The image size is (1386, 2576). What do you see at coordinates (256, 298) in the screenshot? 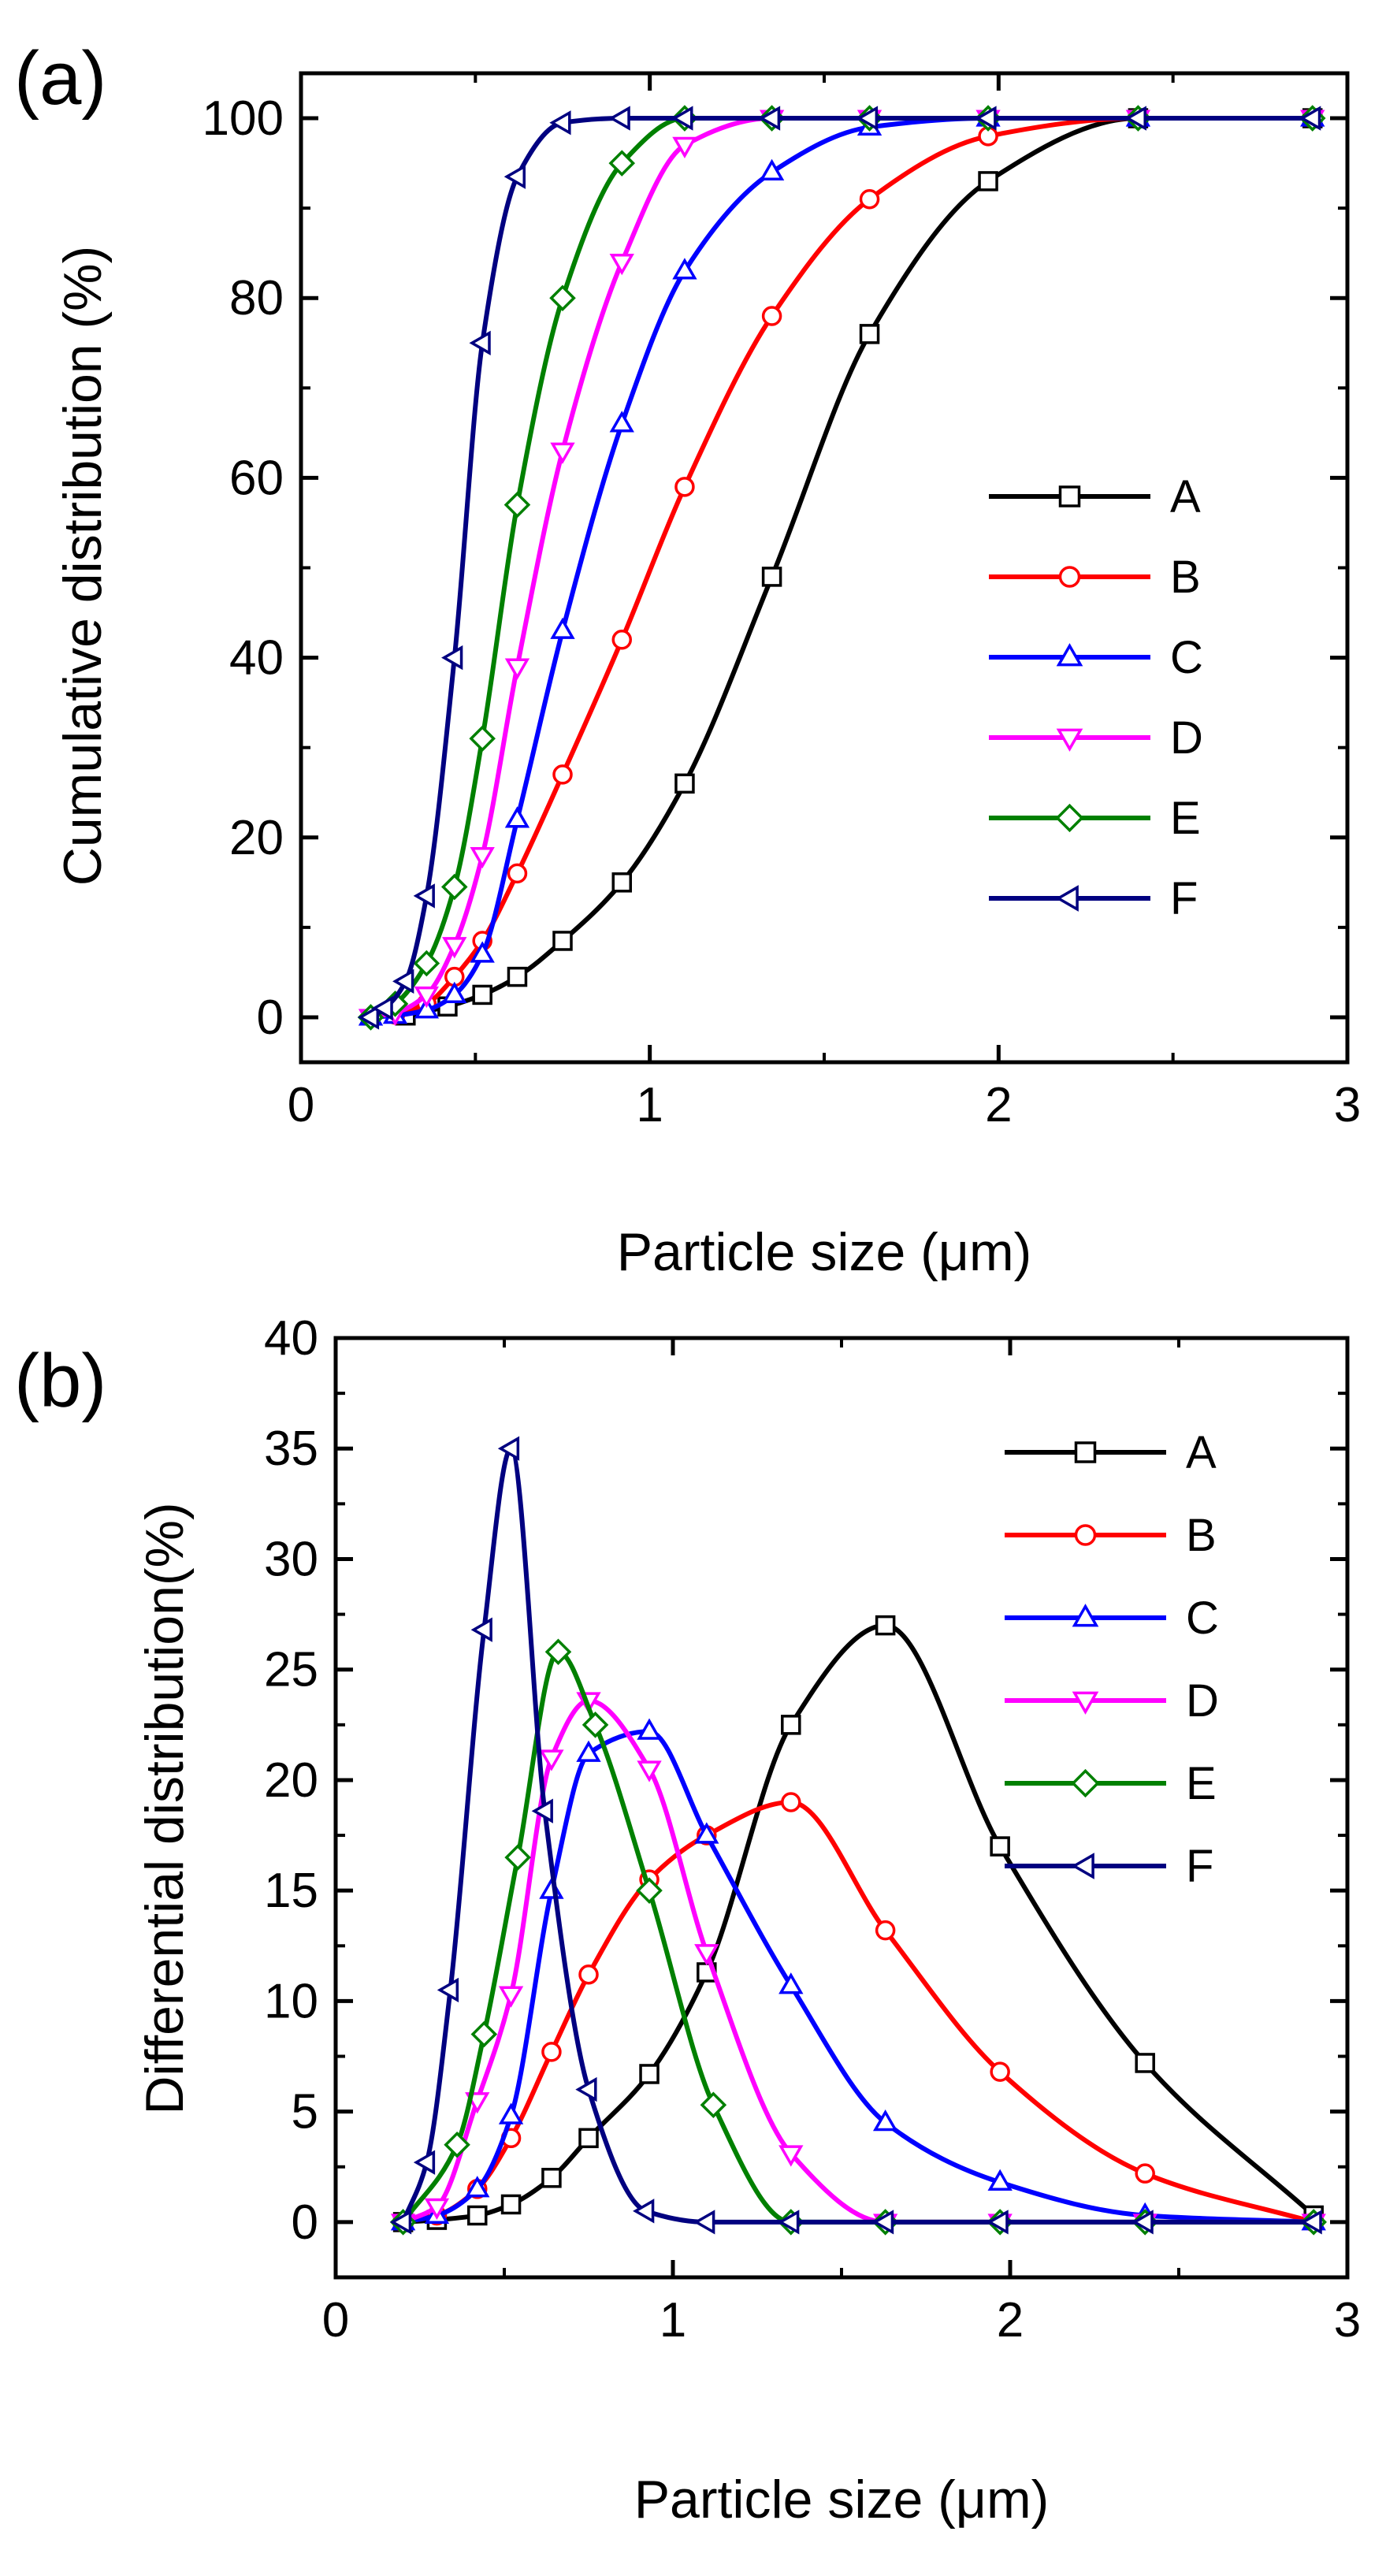
I see `y-tick-label: 80` at bounding box center [256, 298].